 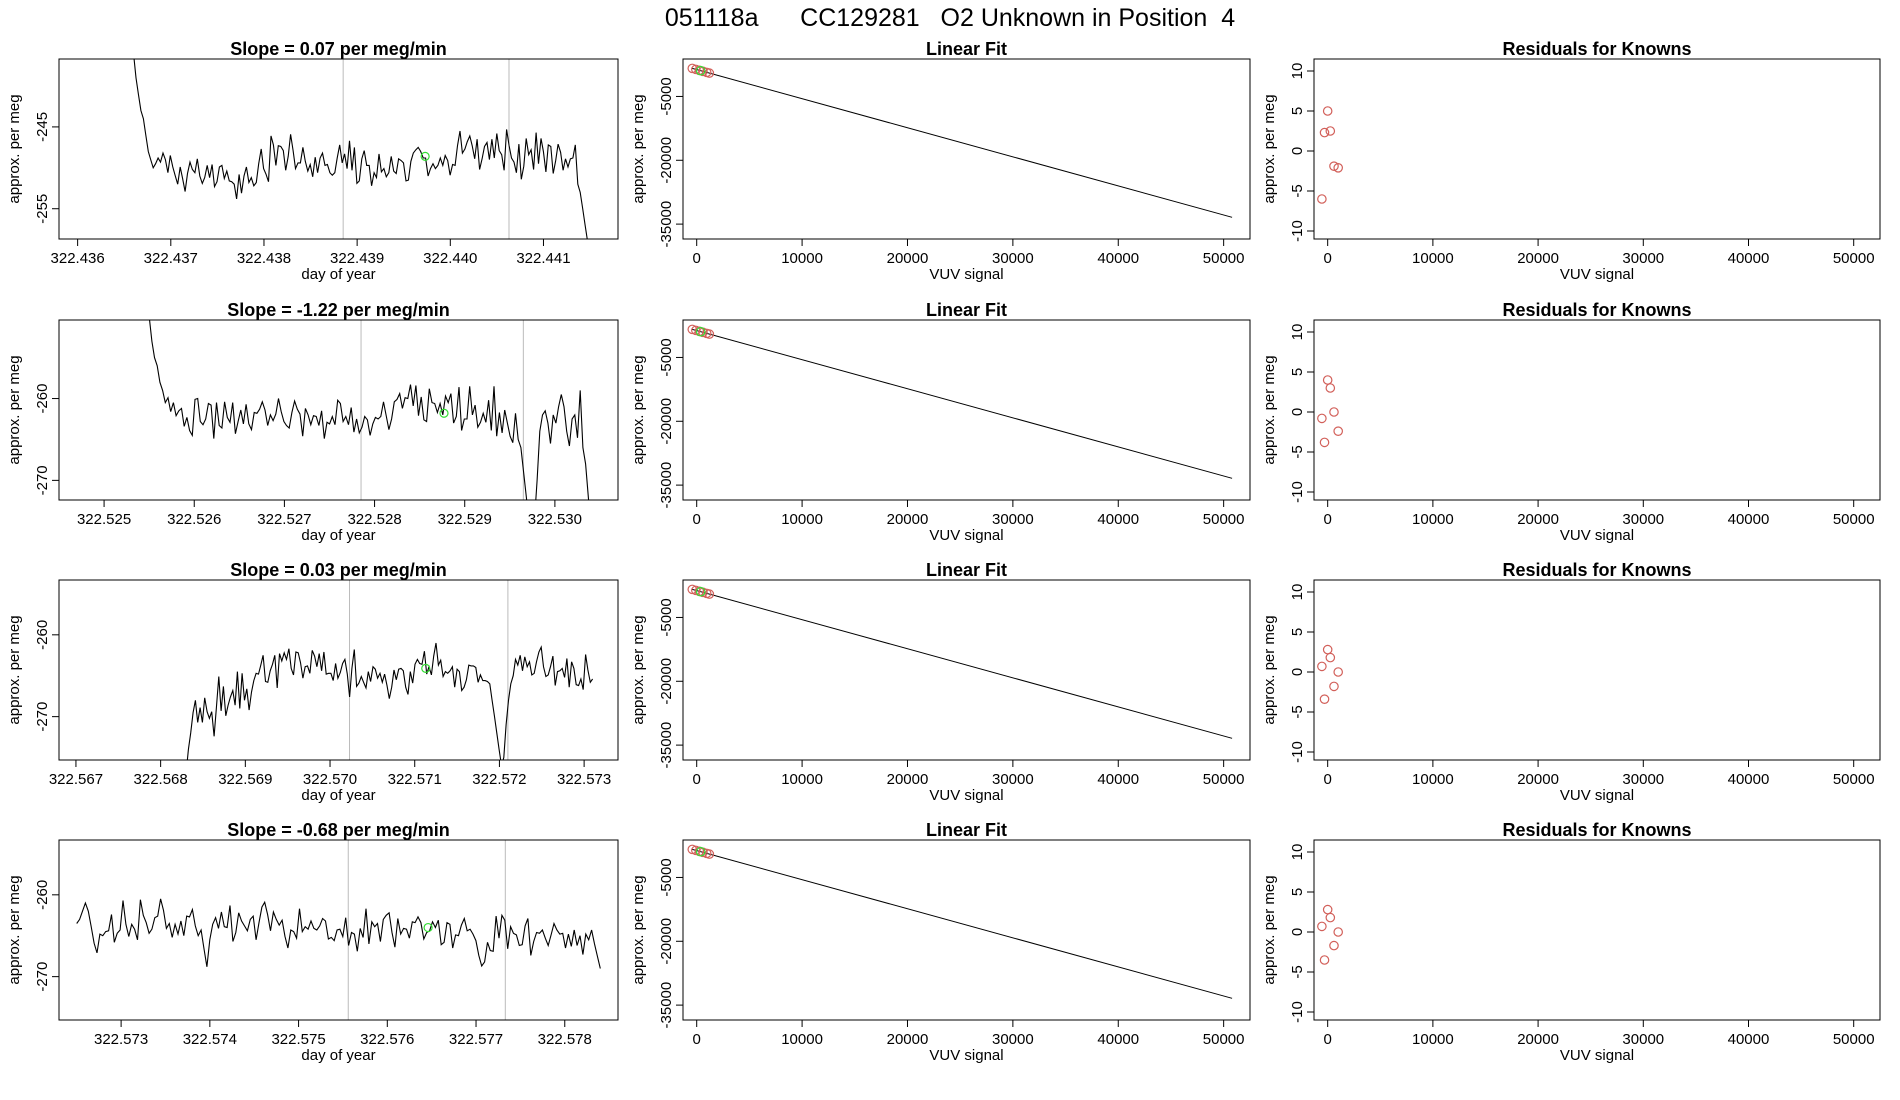 I want to click on x-tick-label: 322.529, so click(x=465, y=519).